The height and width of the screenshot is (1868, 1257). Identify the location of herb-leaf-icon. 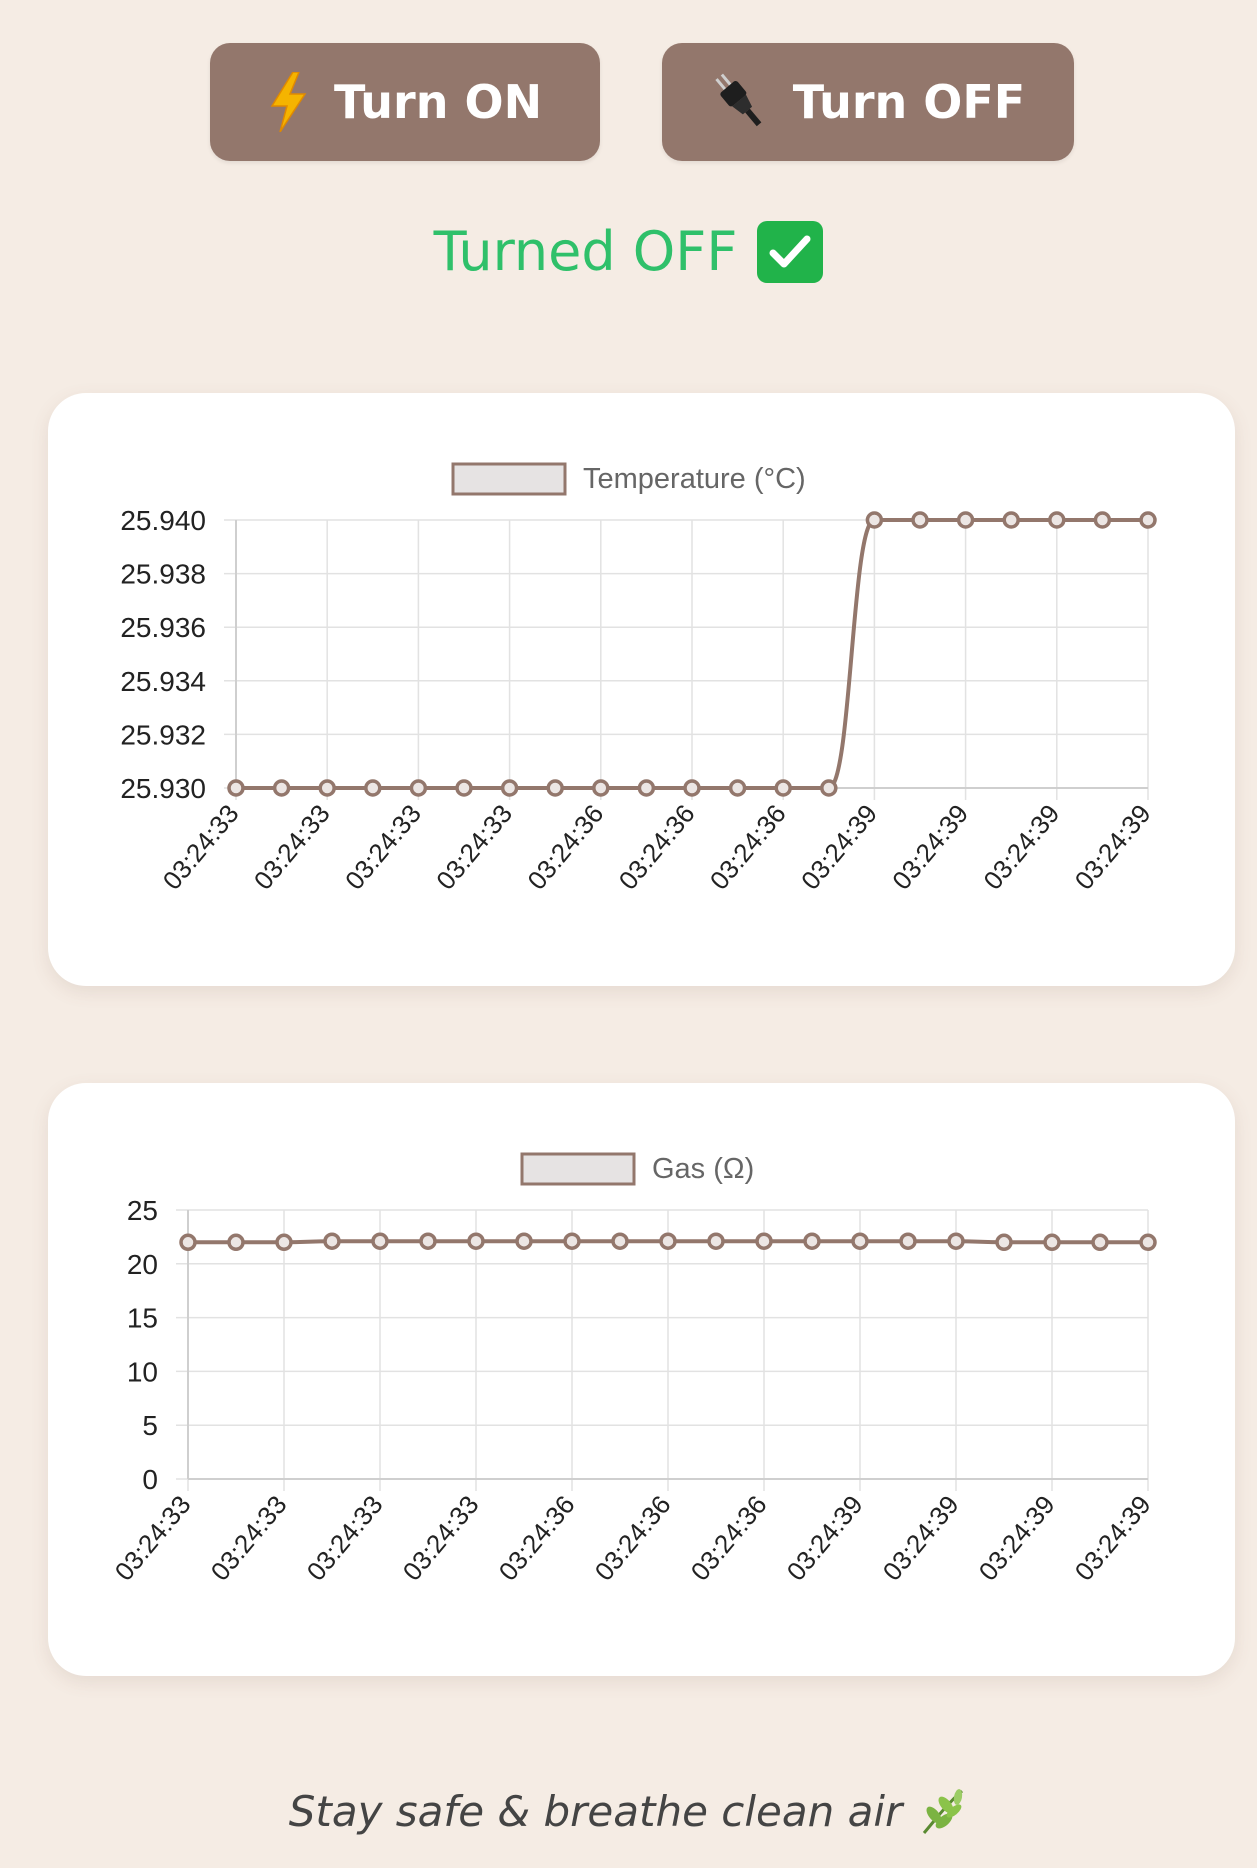
(942, 1811).